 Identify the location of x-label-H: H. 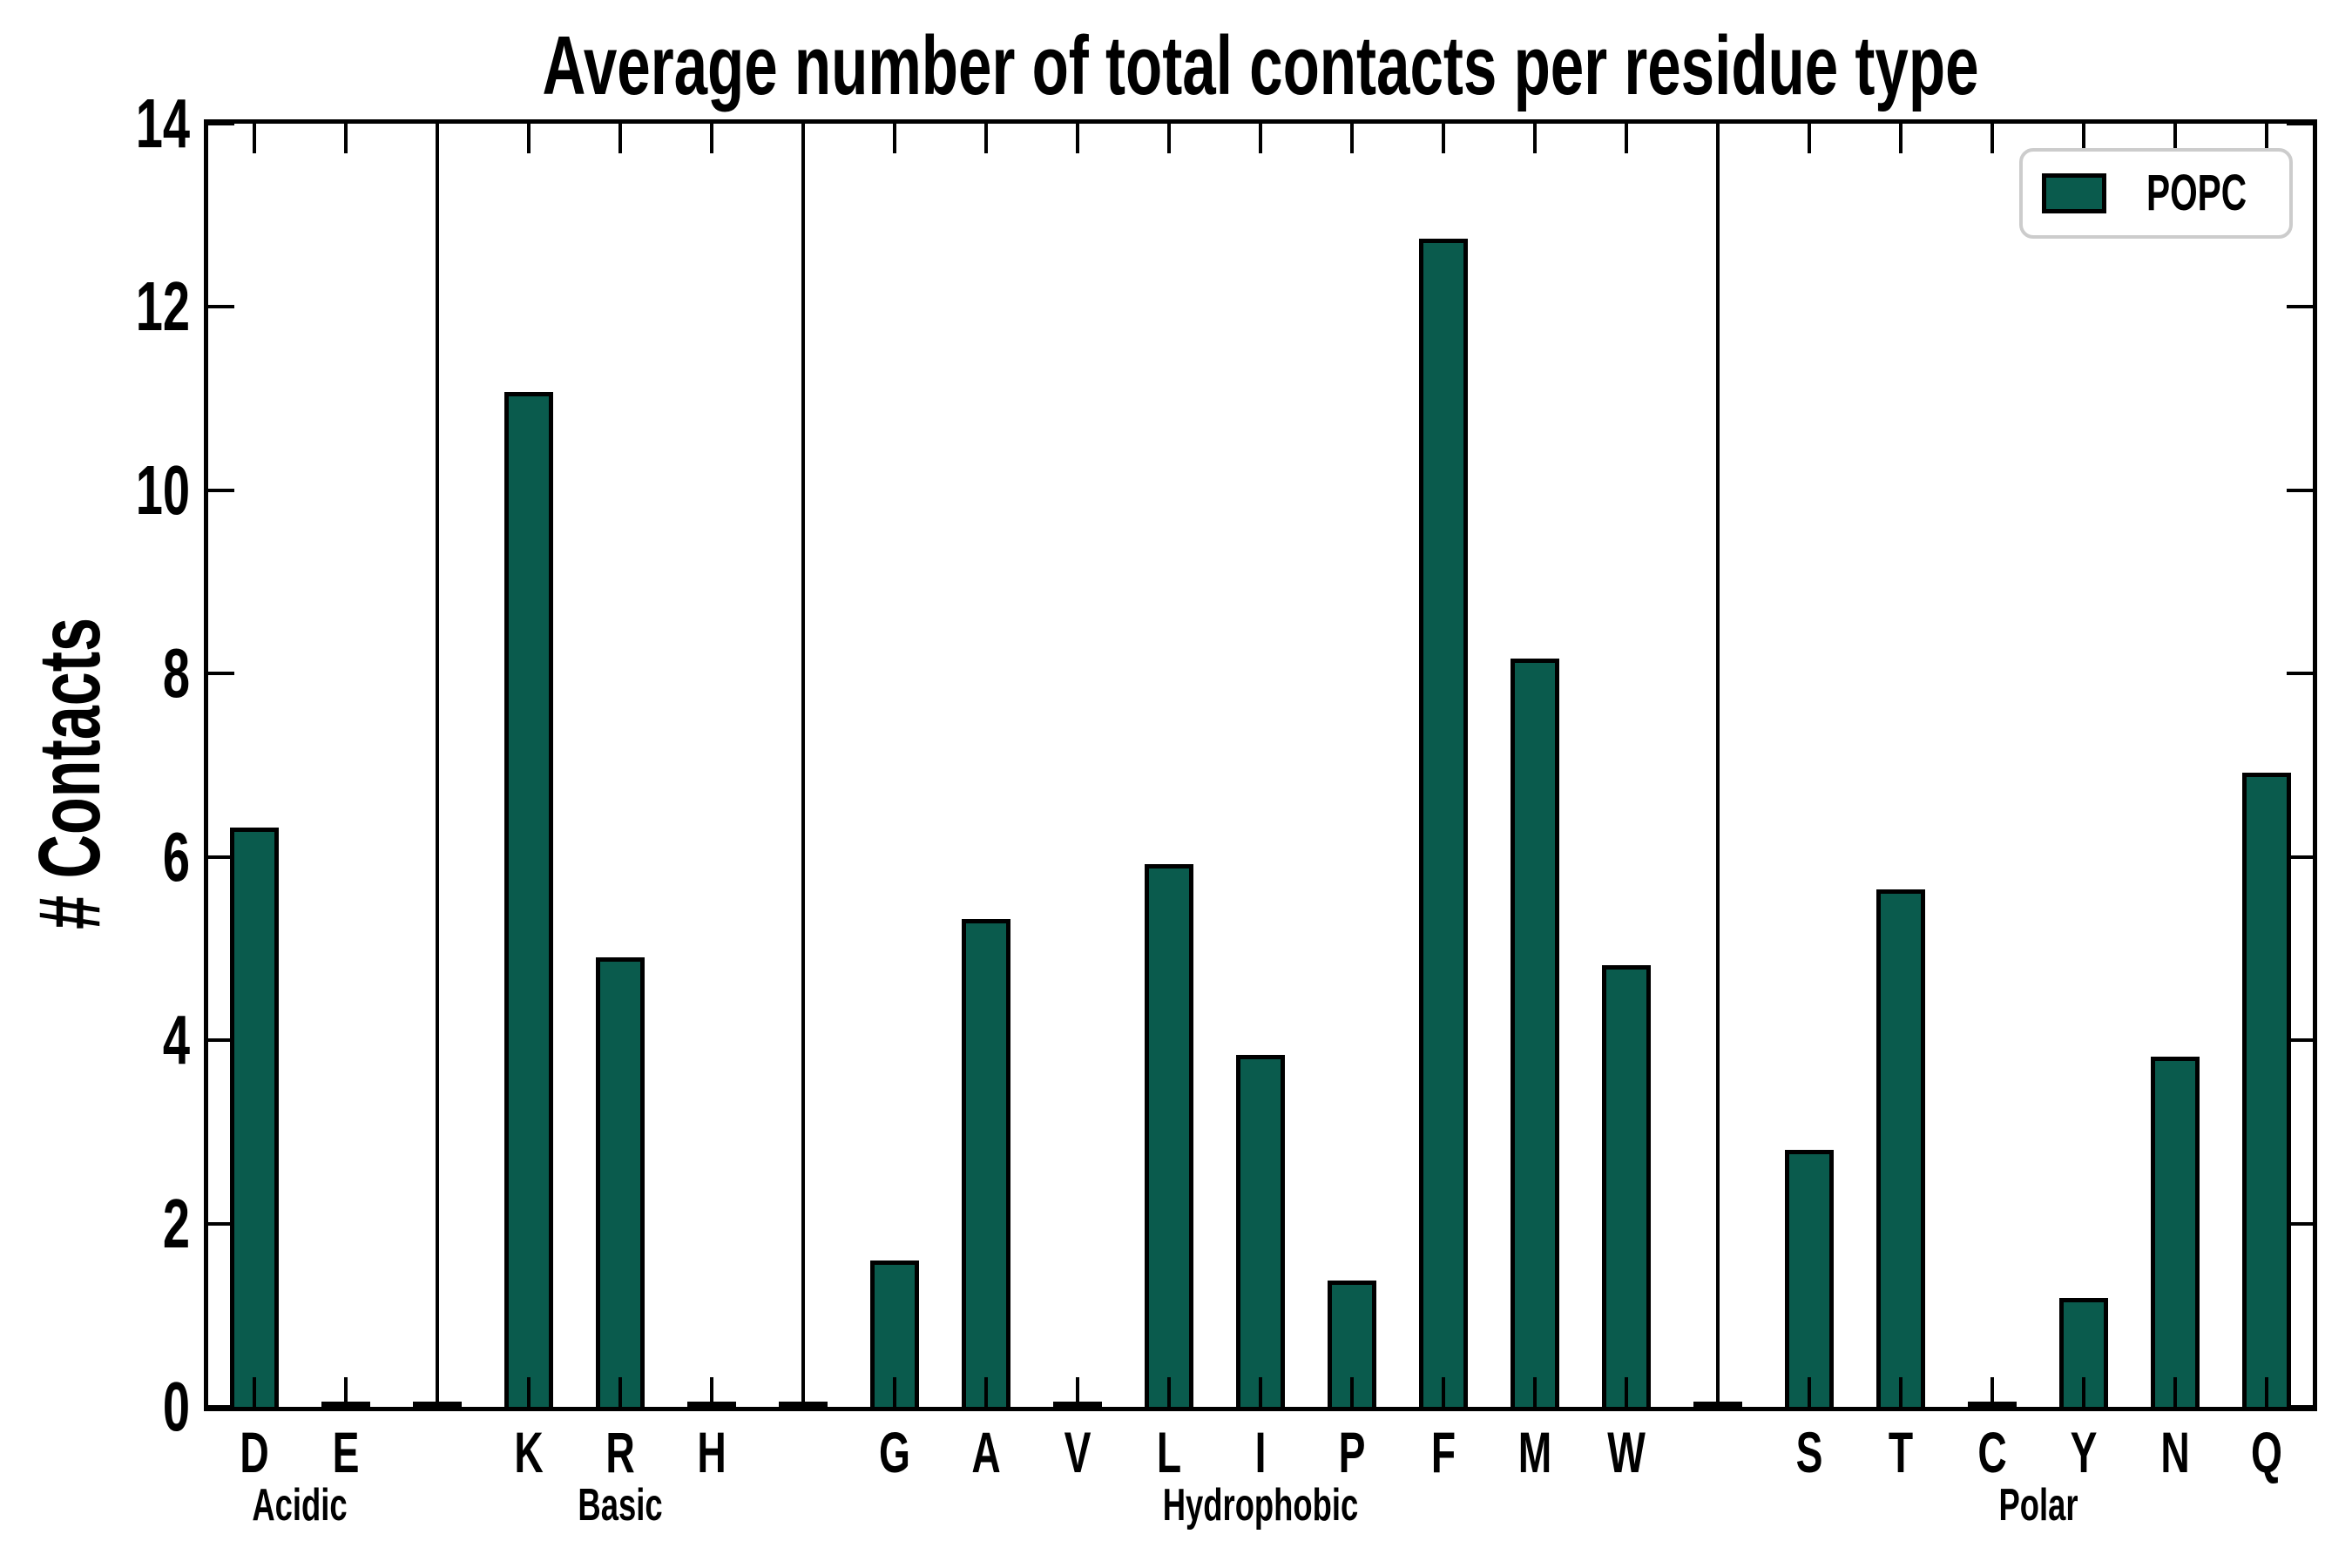
(712, 1452).